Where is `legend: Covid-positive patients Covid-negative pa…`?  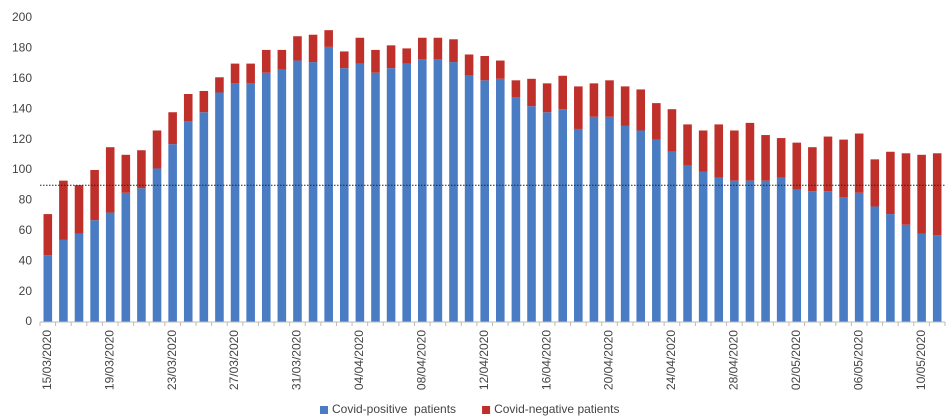 legend: Covid-positive patients Covid-negative pa… is located at coordinates (469, 409).